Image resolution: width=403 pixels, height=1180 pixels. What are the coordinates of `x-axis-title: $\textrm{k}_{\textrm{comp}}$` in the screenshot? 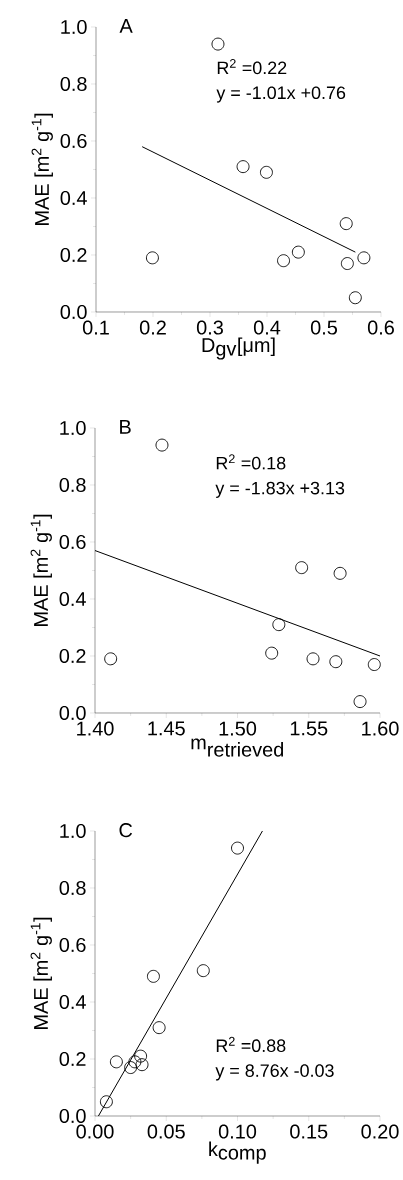 It's located at (237, 1152).